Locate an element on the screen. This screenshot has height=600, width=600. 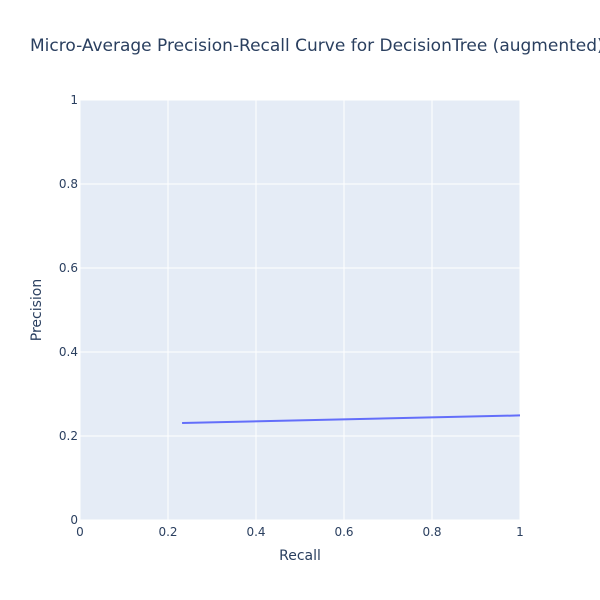
y-tick-label: 1 is located at coordinates (74, 100).